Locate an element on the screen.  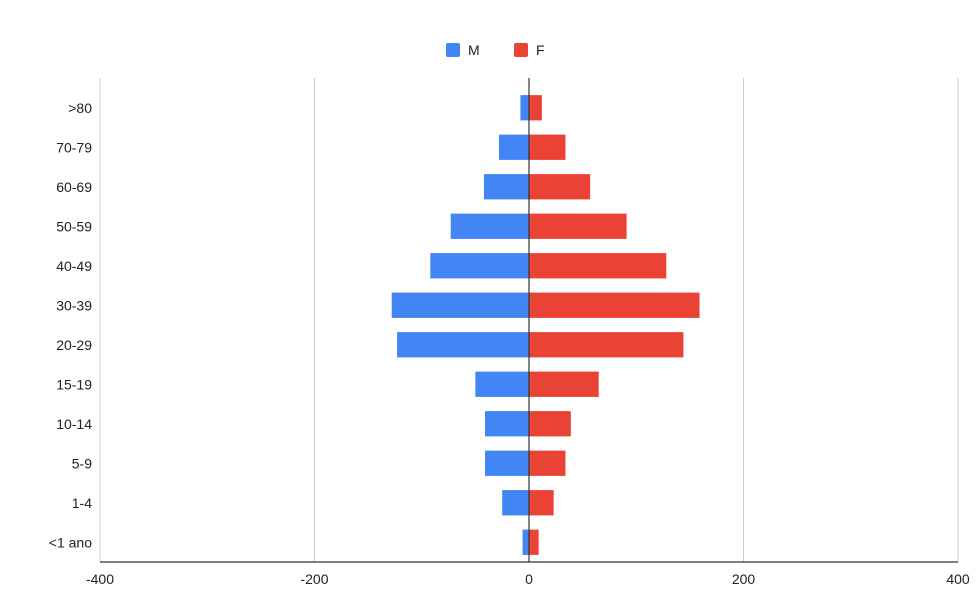
y-tick-label: >80 is located at coordinates (80, 108).